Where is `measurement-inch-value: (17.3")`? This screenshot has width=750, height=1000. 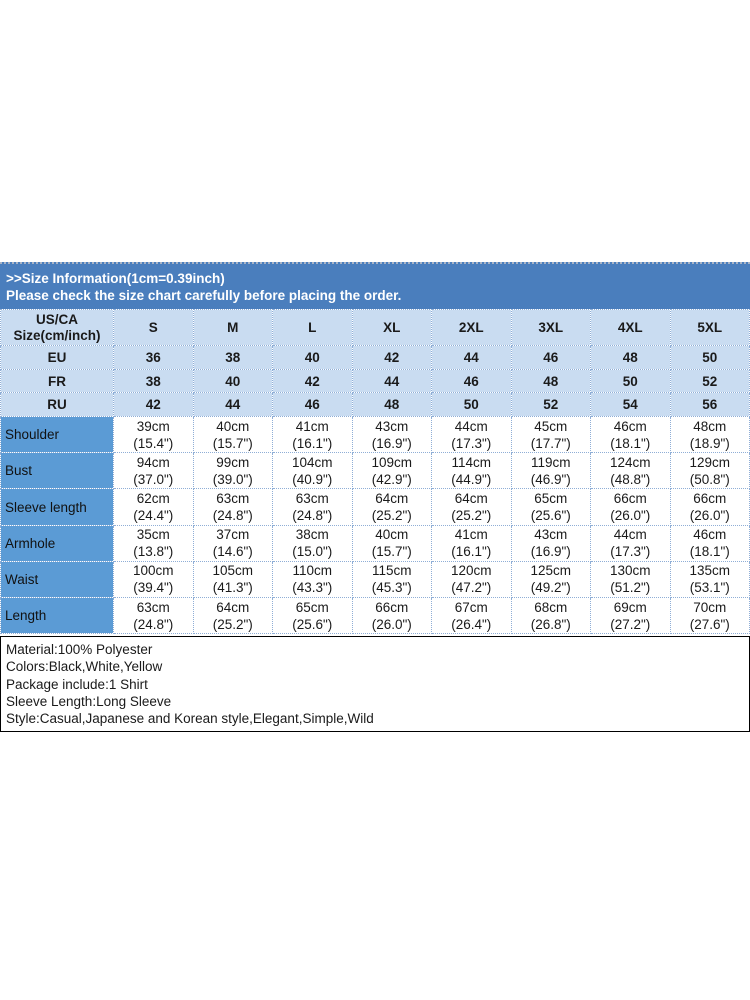
measurement-inch-value: (17.3") is located at coordinates (630, 552).